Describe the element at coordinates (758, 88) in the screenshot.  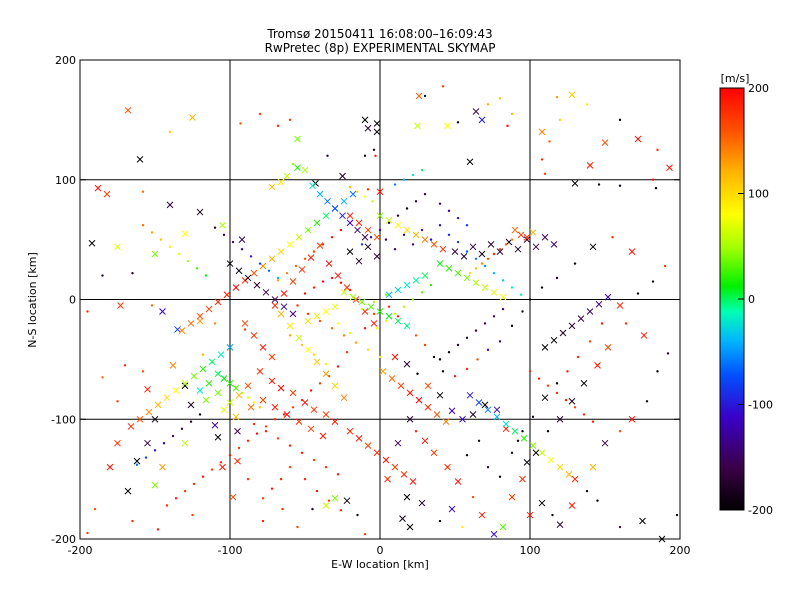
I see `colorbar-tick-label: 200` at that location.